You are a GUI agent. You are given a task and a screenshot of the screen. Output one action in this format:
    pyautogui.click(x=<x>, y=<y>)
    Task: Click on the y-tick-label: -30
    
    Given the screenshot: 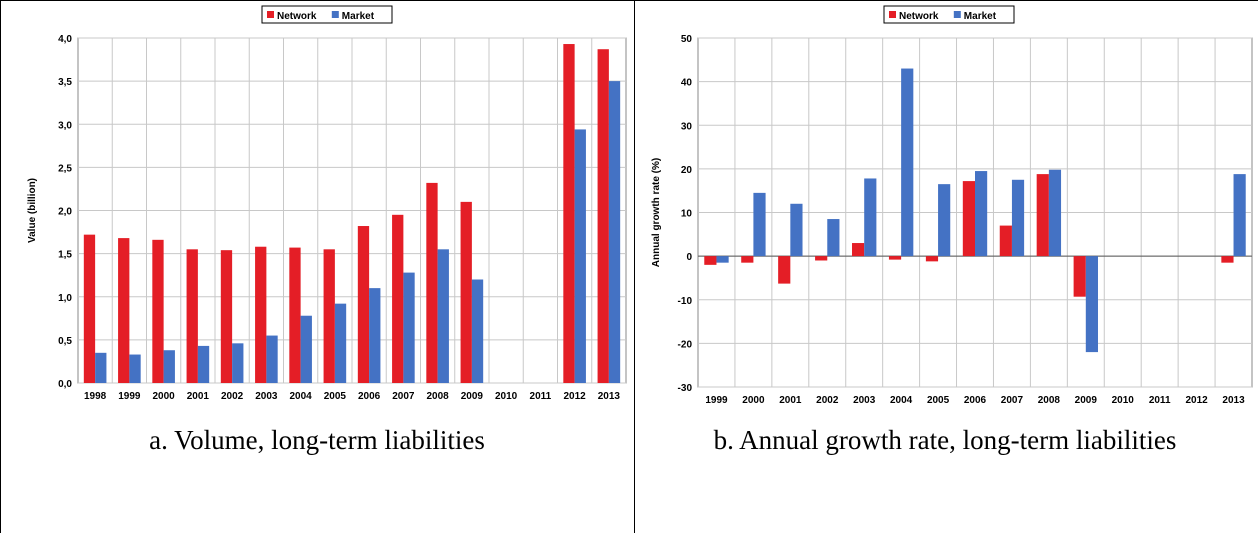 What is the action you would take?
    pyautogui.click(x=685, y=388)
    